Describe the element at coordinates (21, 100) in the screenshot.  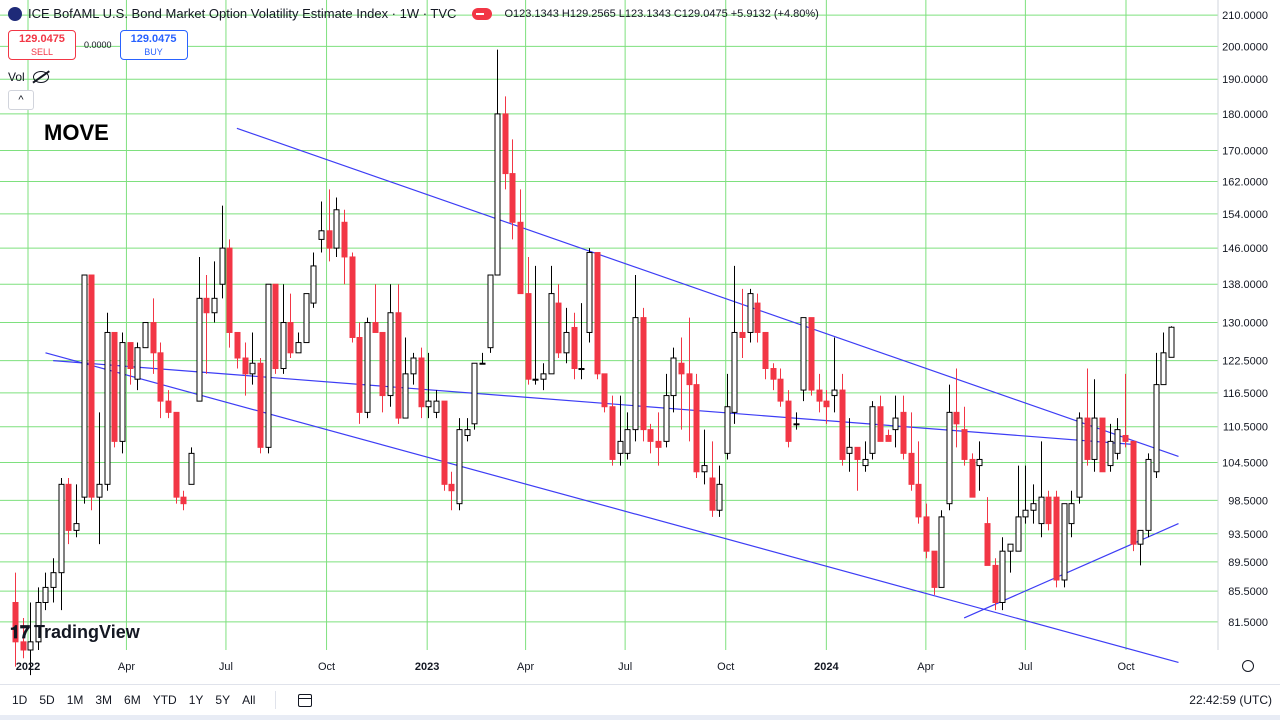
I see `collapse-button: ^` at that location.